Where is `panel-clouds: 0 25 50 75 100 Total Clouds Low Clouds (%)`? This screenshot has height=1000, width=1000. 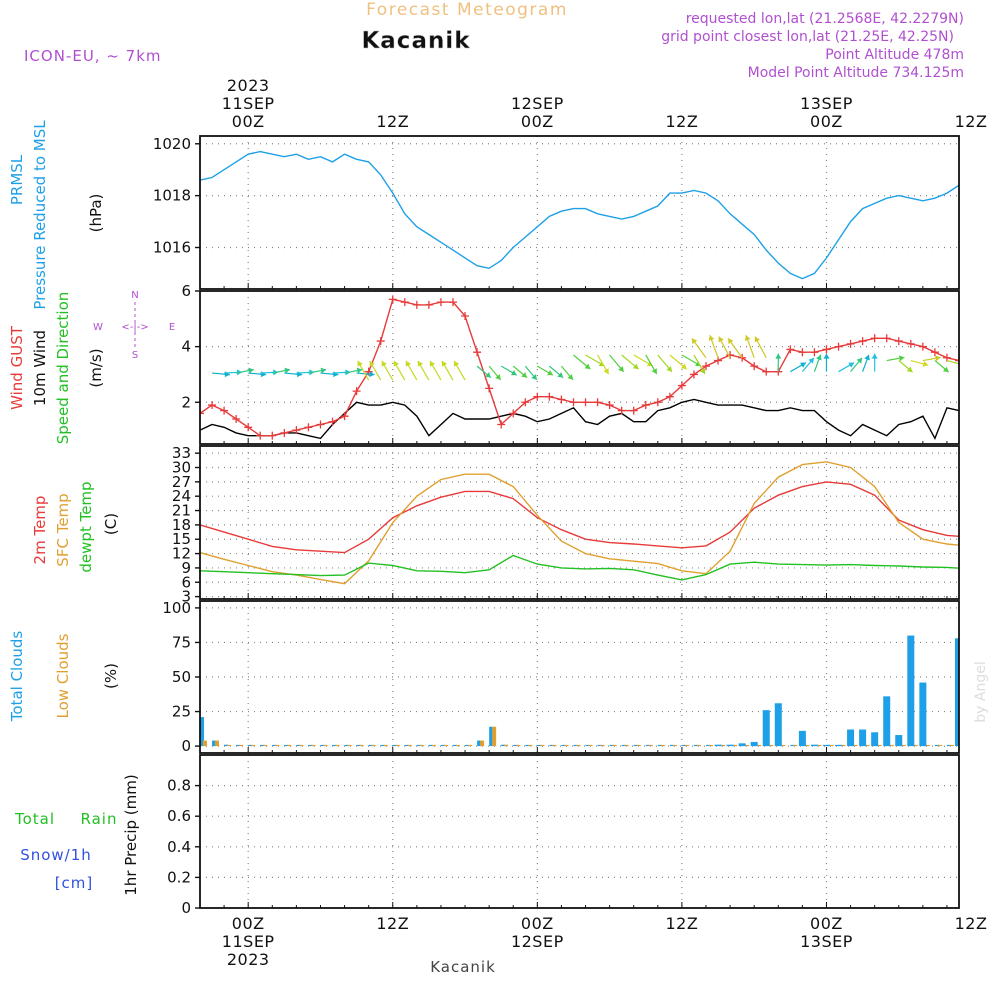
panel-clouds: 0 25 50 75 100 Total Clouds Low Clouds (%) is located at coordinates (484, 677).